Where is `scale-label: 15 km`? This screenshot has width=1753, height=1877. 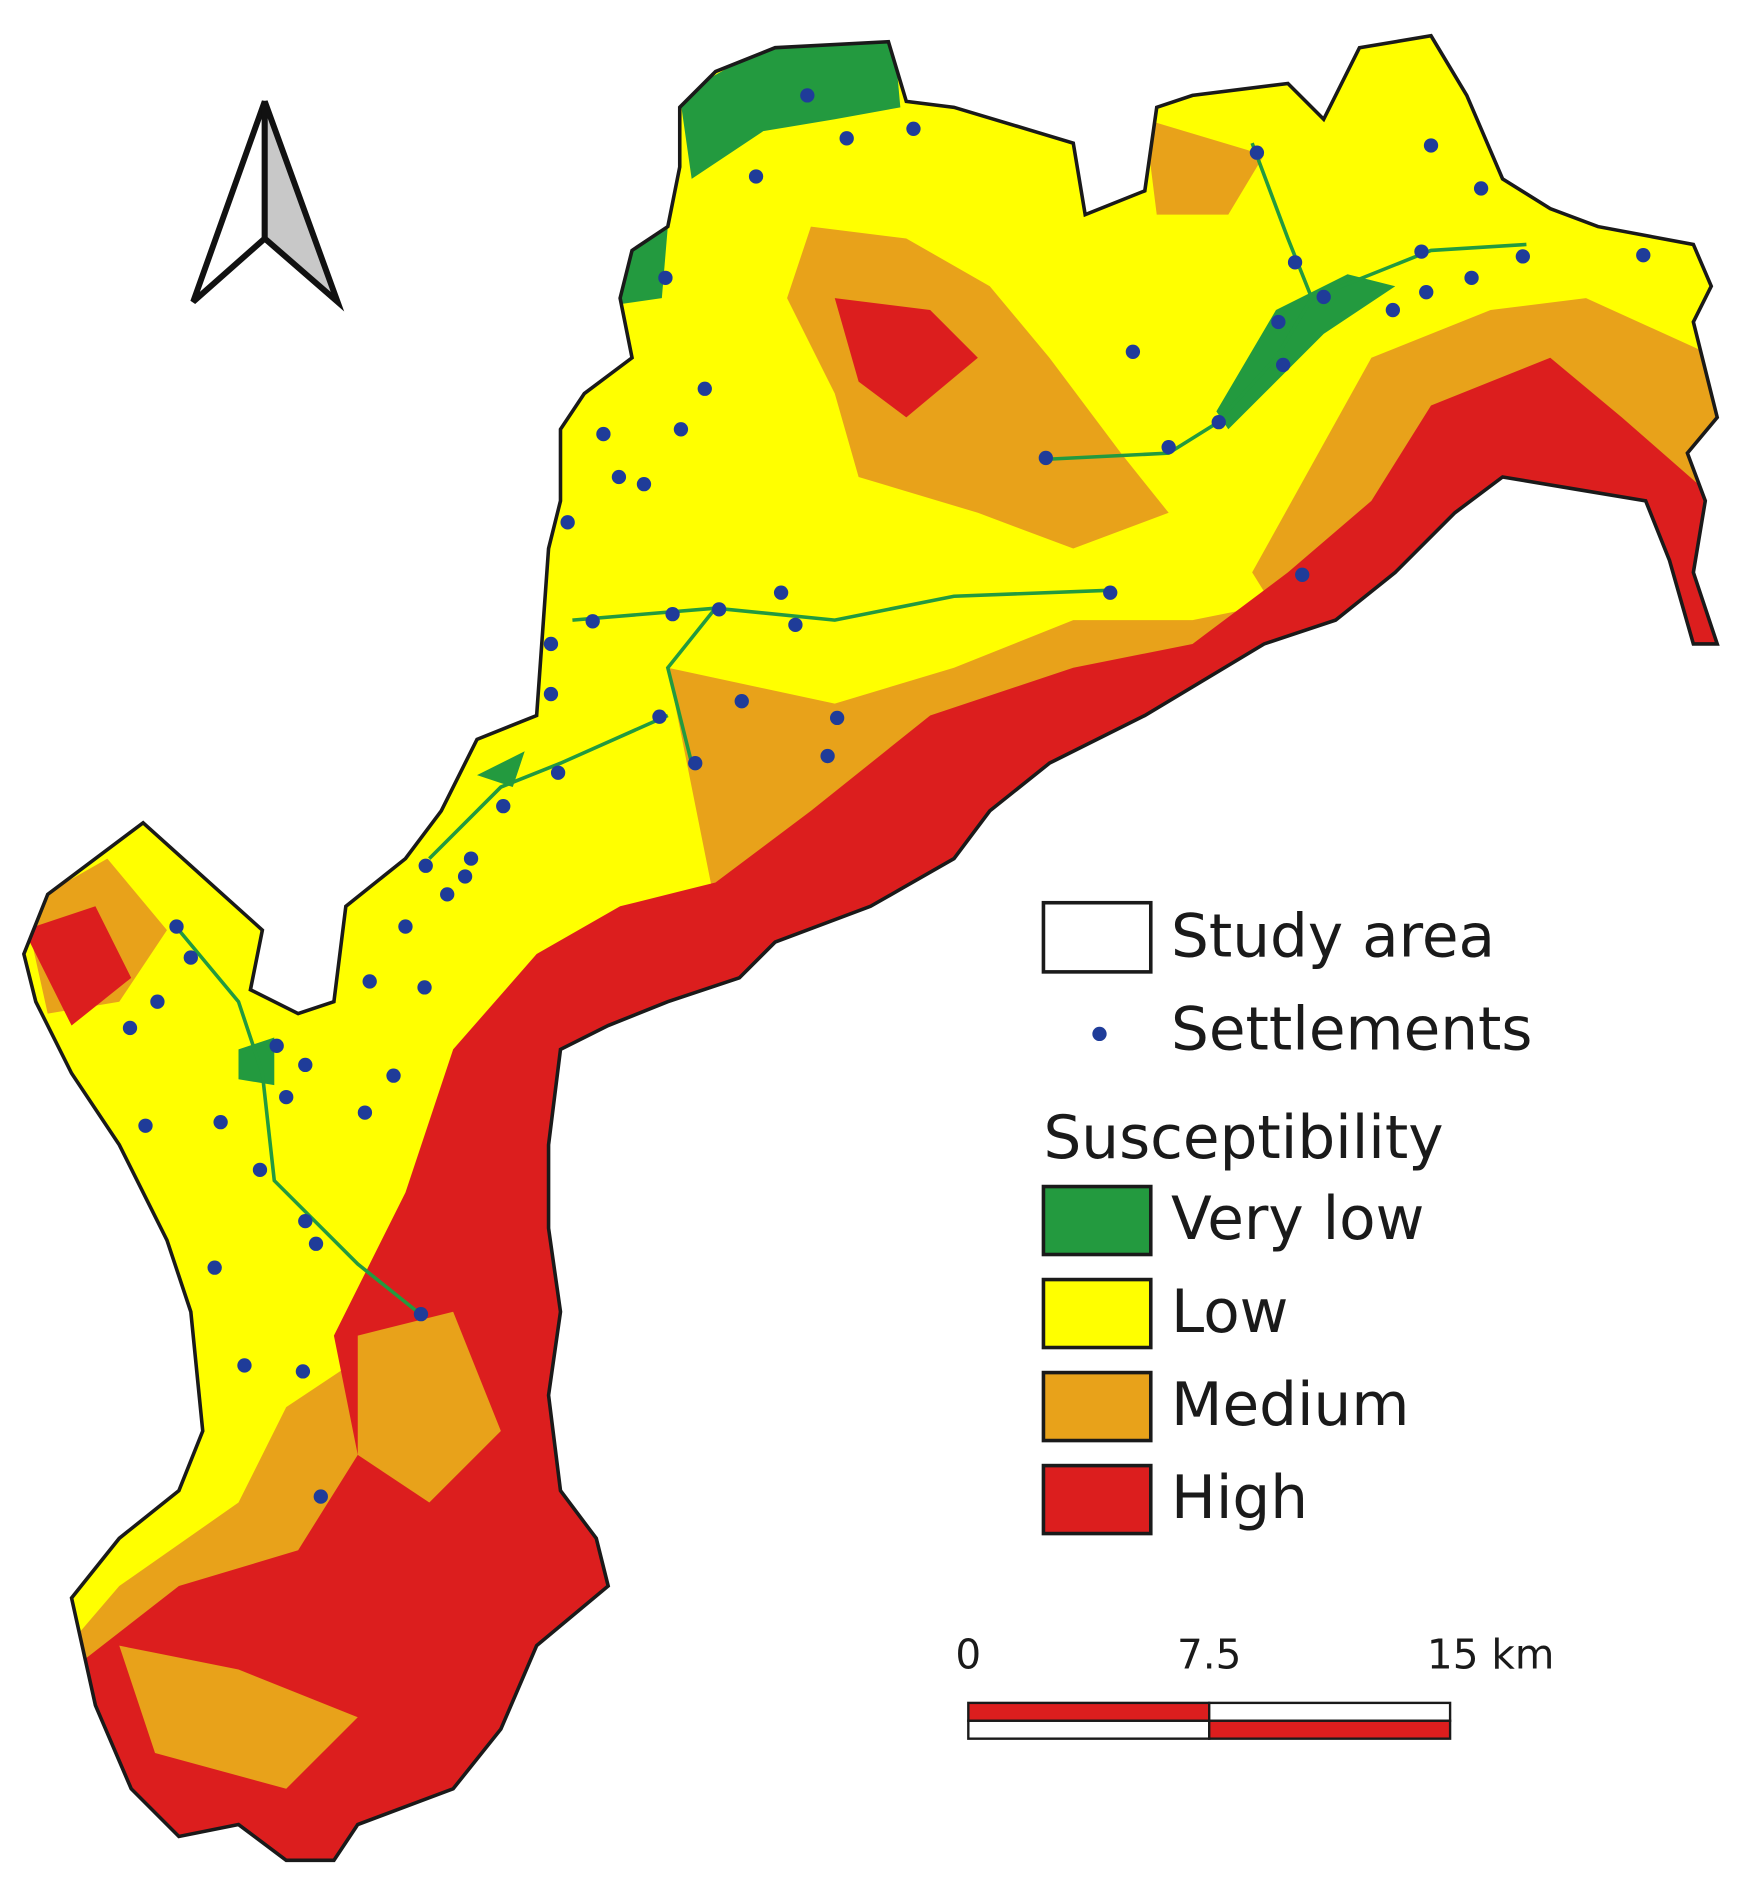
scale-label: 15 km is located at coordinates (1490, 1655).